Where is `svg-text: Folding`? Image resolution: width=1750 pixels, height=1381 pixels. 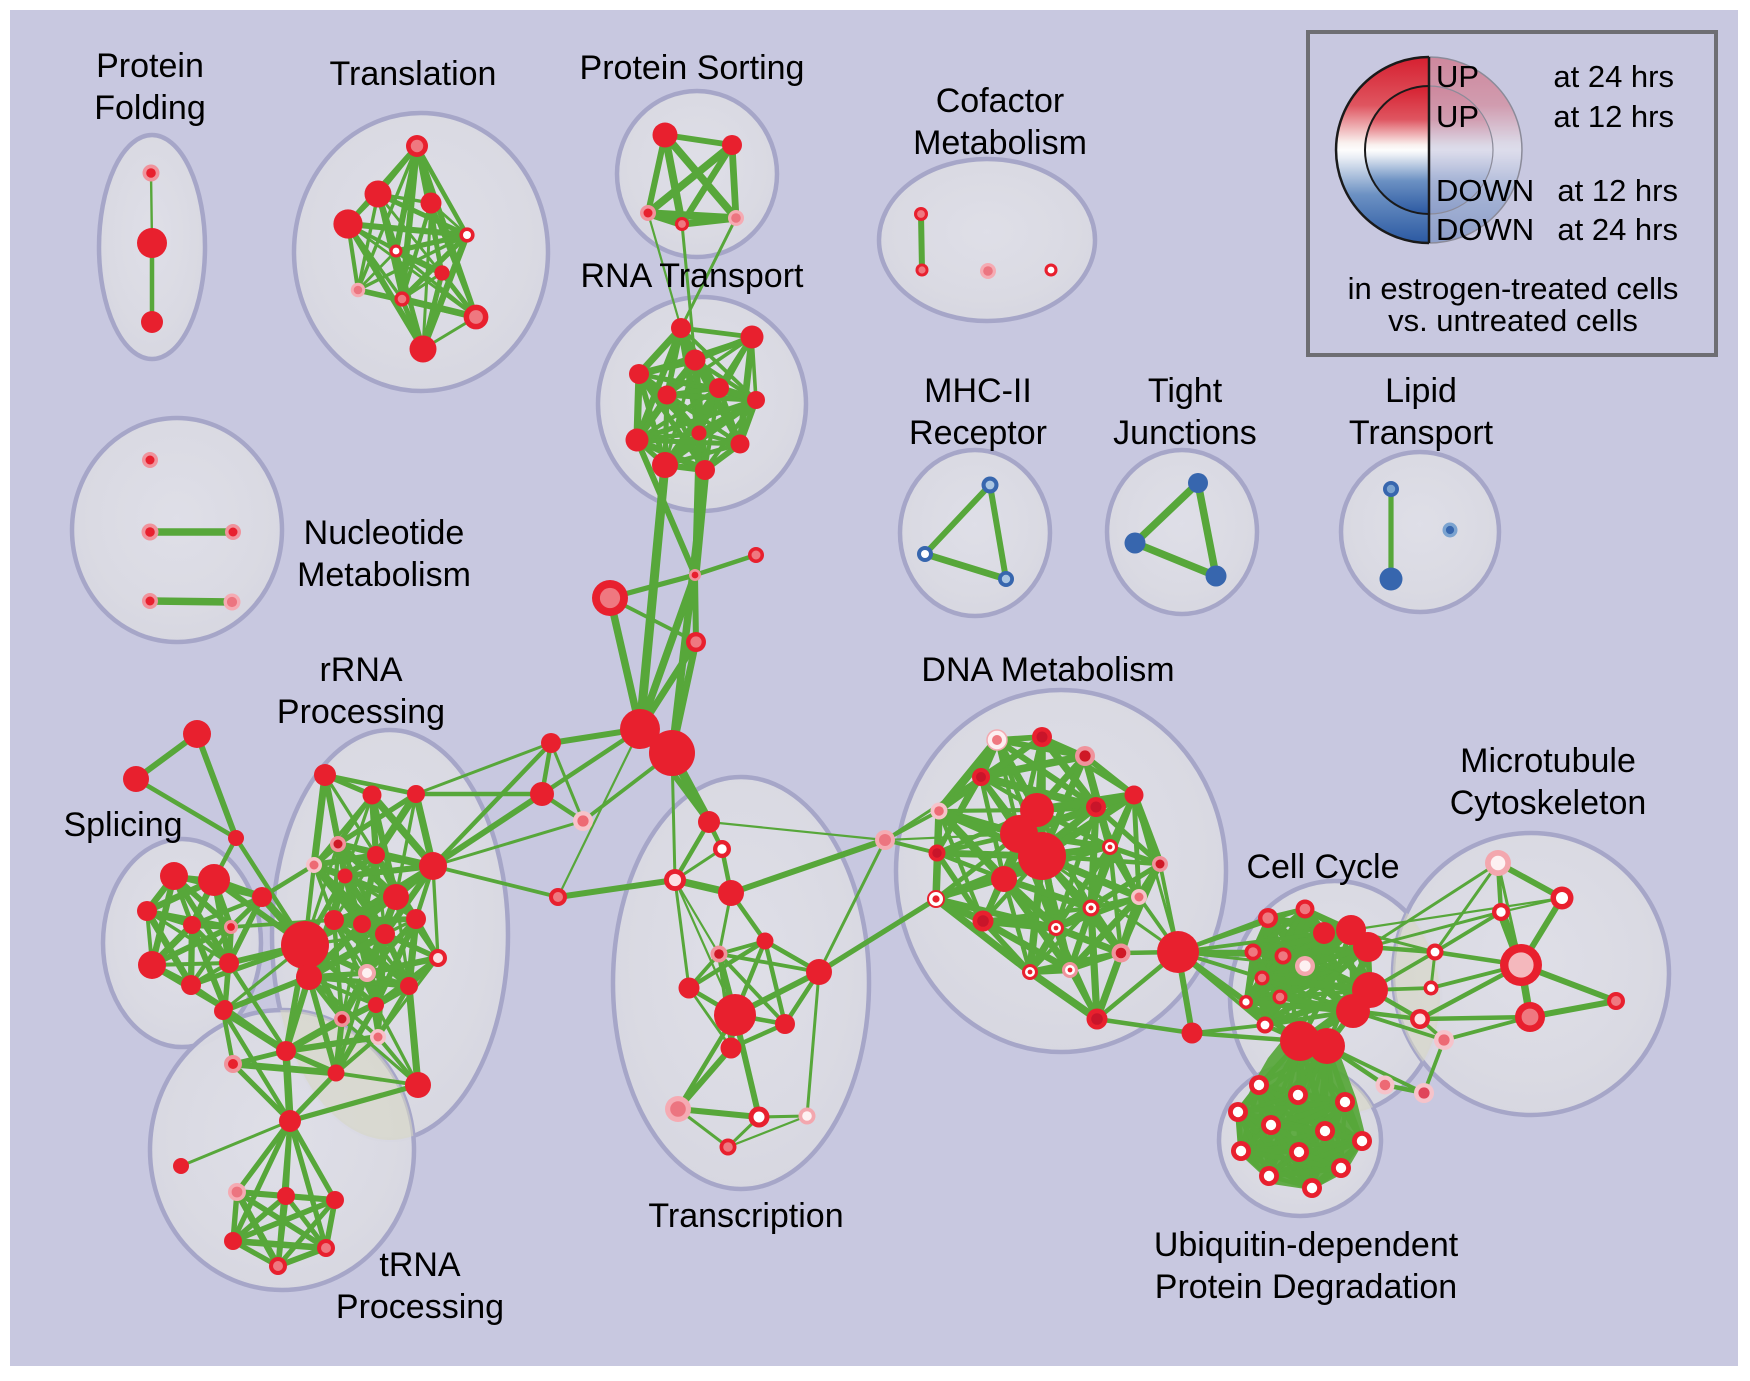 svg-text: Folding is located at coordinates (150, 108).